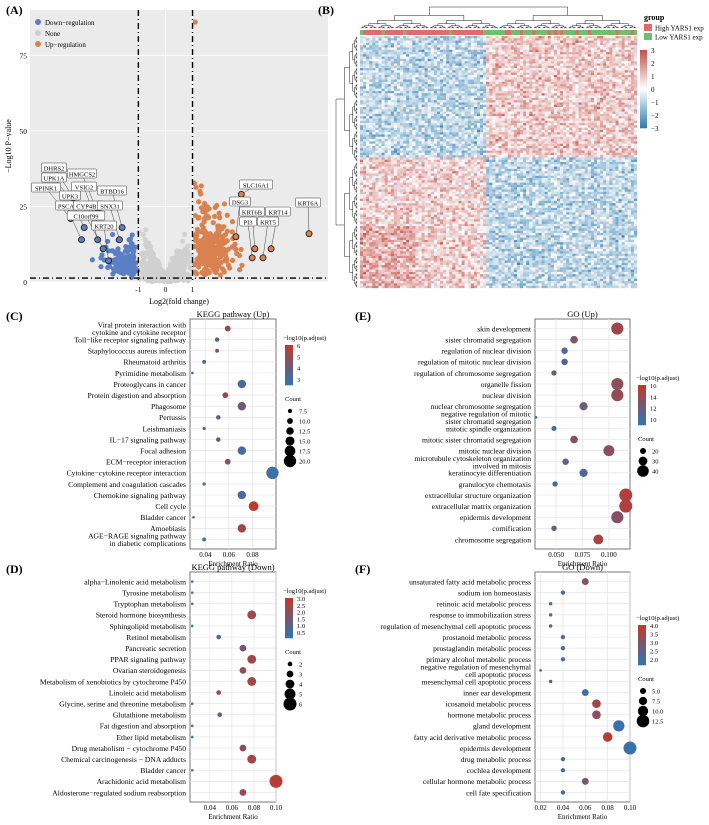  I want to click on group-cell, so click(460, 32).